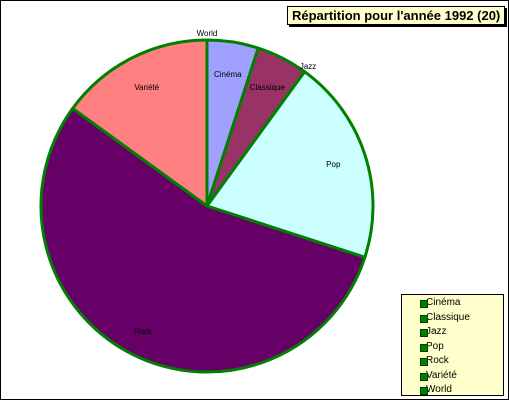 The image size is (509, 400). I want to click on slice-label: Variété, so click(146, 87).